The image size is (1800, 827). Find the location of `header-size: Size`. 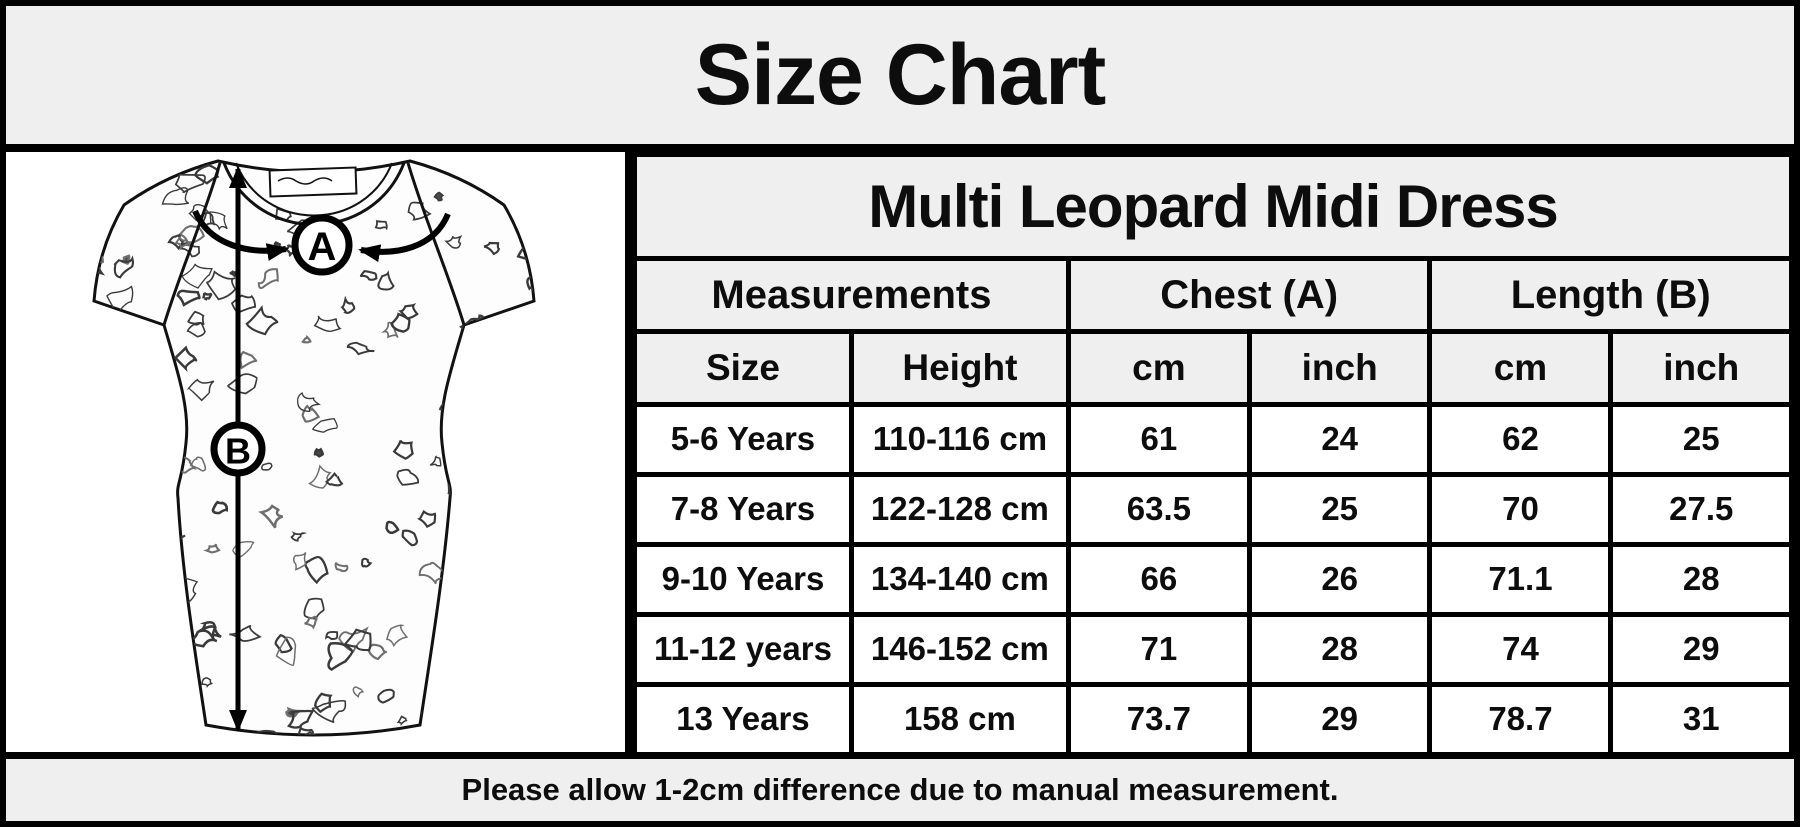

header-size: Size is located at coordinates (743, 368).